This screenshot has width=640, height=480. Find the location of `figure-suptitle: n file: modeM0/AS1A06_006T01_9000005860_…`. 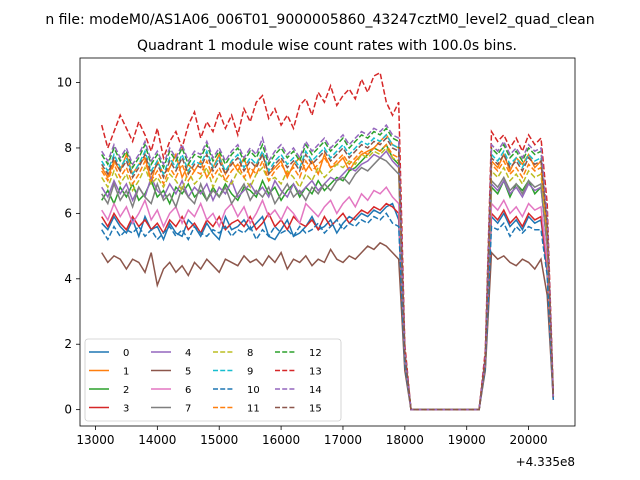

figure-suptitle: n file: modeM0/AS1A06_006T01_9000005860_… is located at coordinates (319, 20).